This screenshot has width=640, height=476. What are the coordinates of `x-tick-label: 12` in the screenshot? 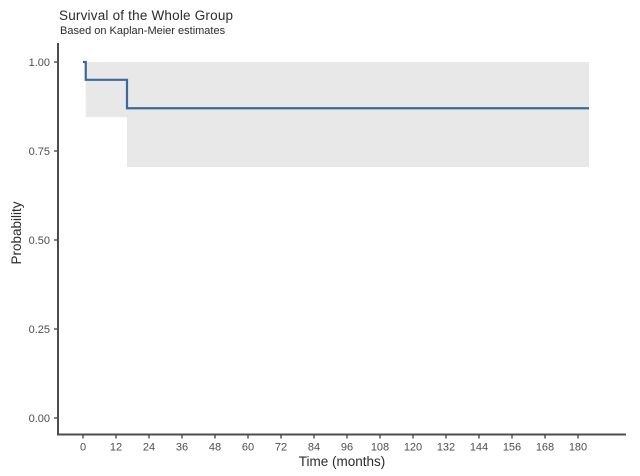 It's located at (116, 448).